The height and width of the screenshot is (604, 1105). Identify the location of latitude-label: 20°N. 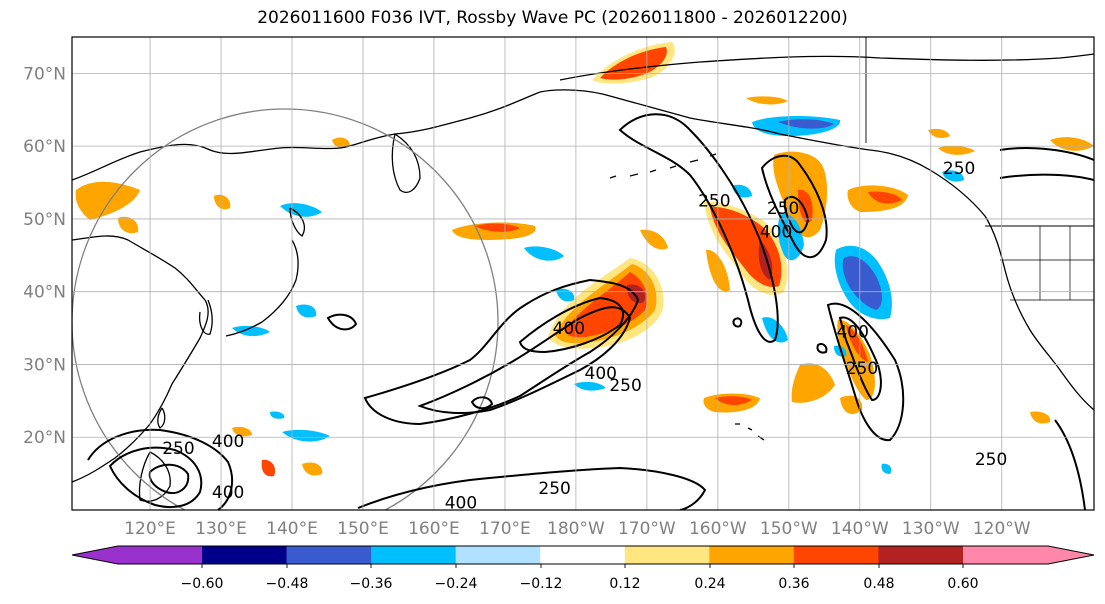
(44, 438).